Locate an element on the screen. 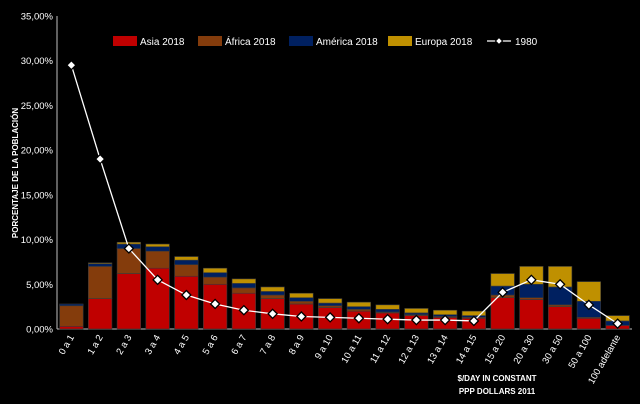 The height and width of the screenshot is (404, 640). legend-label: Europa 2018 is located at coordinates (444, 42).